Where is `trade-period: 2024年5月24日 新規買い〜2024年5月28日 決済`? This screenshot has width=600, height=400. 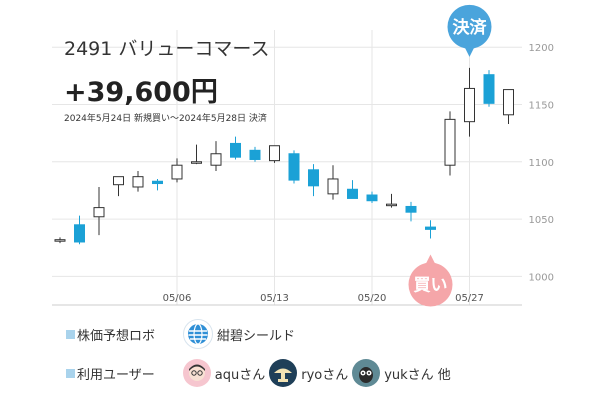
trade-period: 2024年5月24日 新規買い〜2024年5月28日 決済 is located at coordinates (165, 119).